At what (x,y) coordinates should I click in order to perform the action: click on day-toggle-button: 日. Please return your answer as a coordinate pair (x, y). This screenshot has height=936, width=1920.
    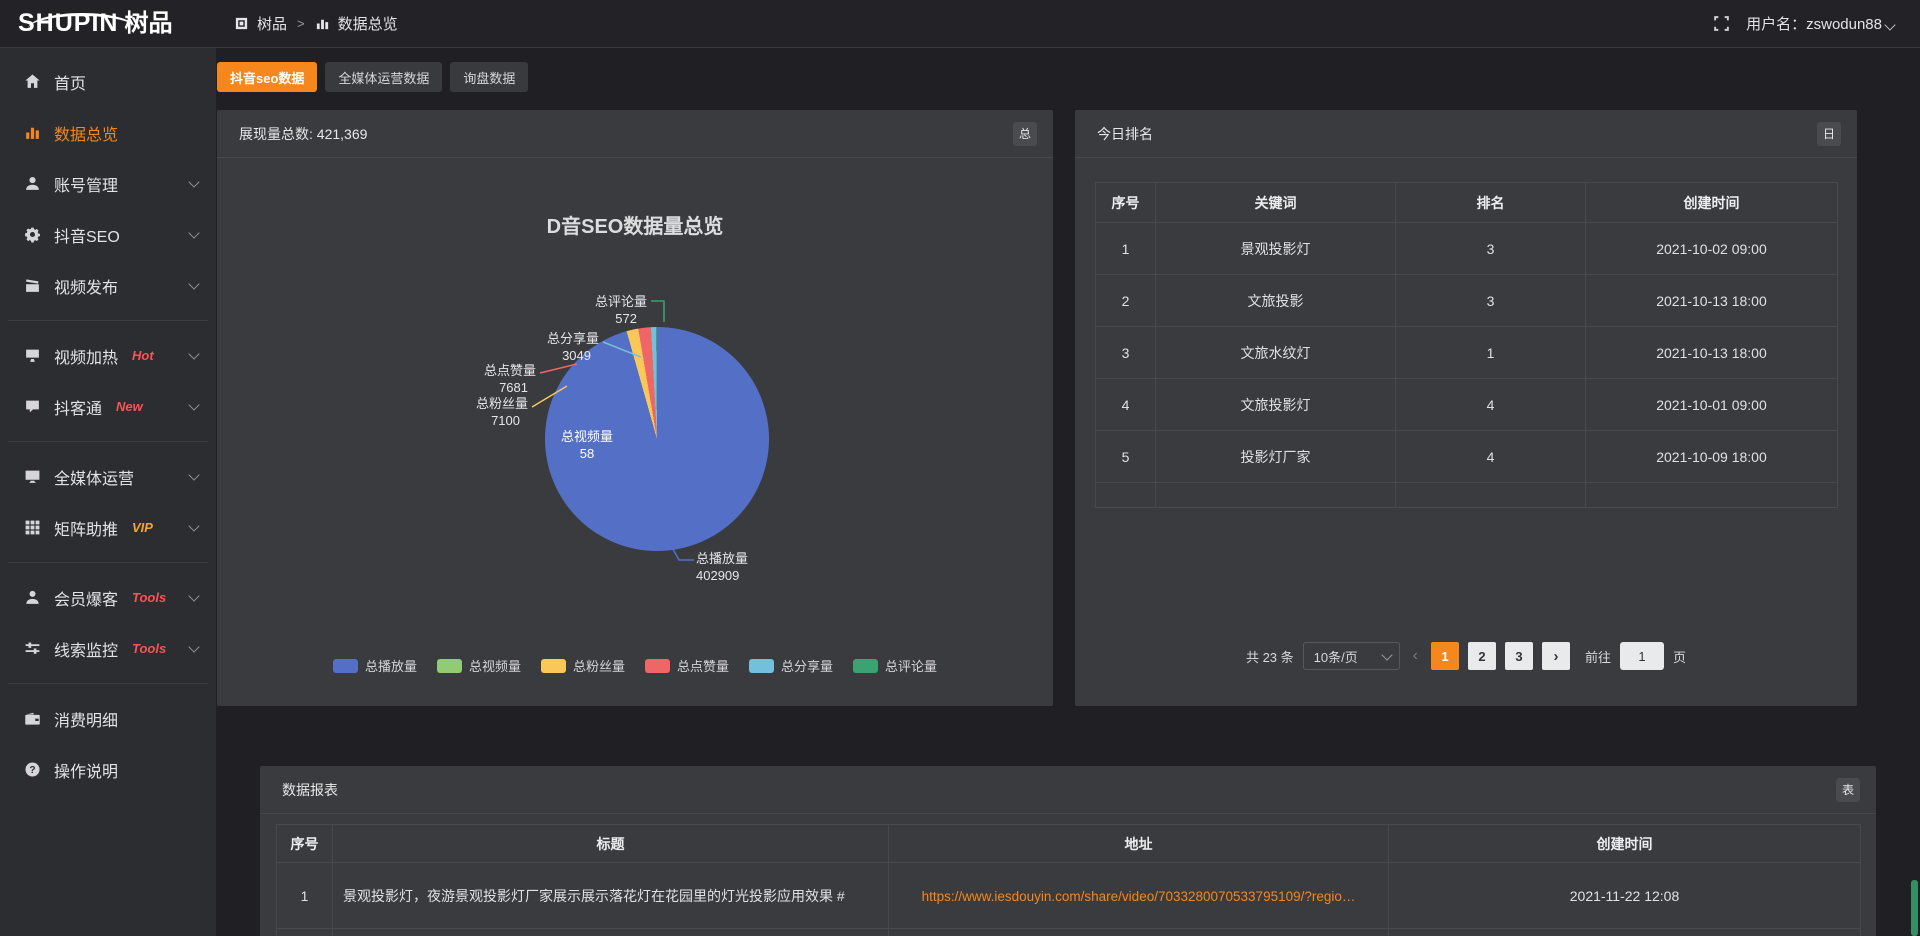
    Looking at the image, I should click on (1829, 133).